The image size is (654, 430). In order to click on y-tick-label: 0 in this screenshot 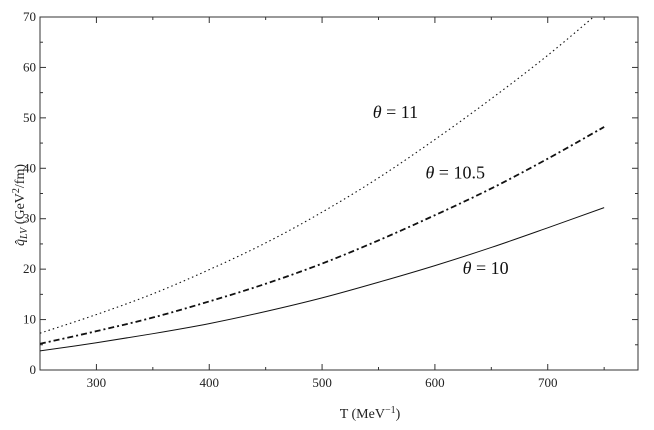, I will do `click(33, 369)`.